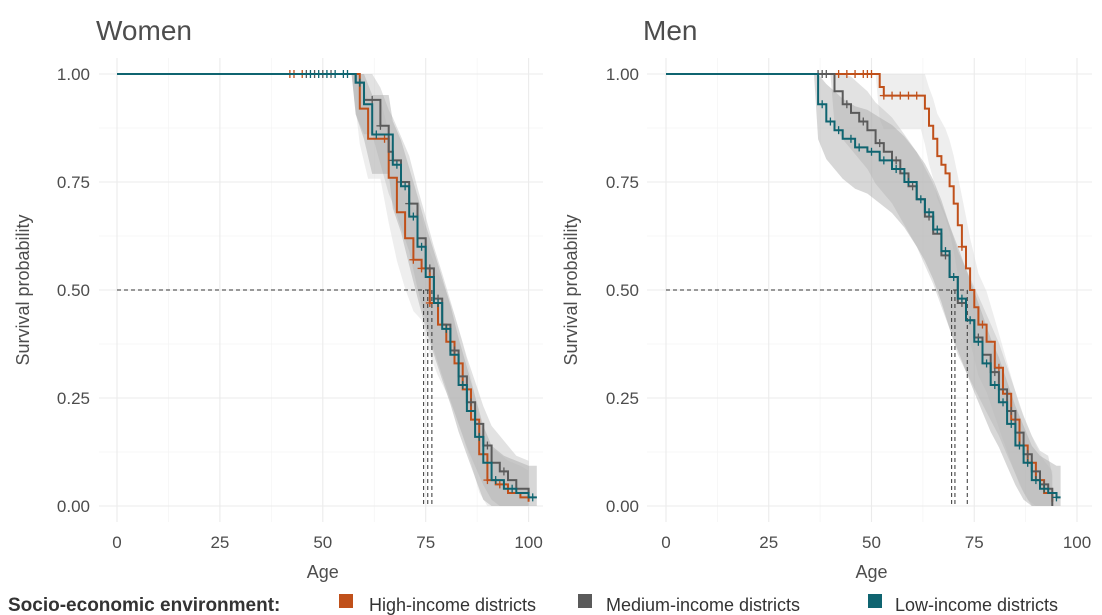 This screenshot has height=615, width=1102. I want to click on legend-label-high: High-income districts, so click(452, 605).